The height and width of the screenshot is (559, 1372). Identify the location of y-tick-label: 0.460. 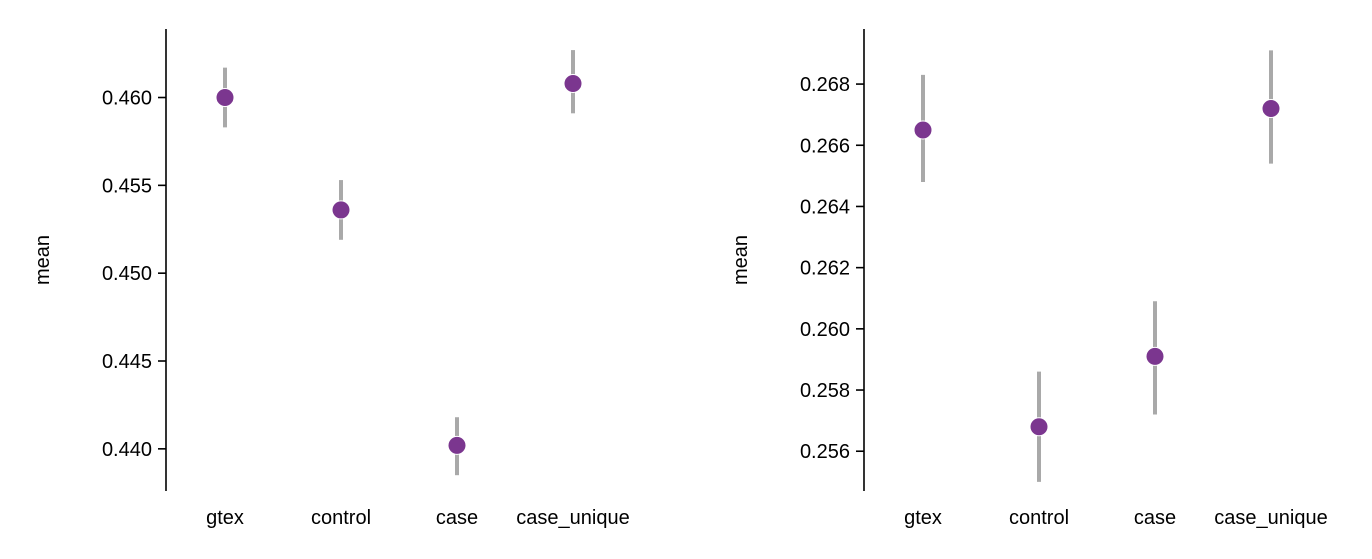
(127, 99).